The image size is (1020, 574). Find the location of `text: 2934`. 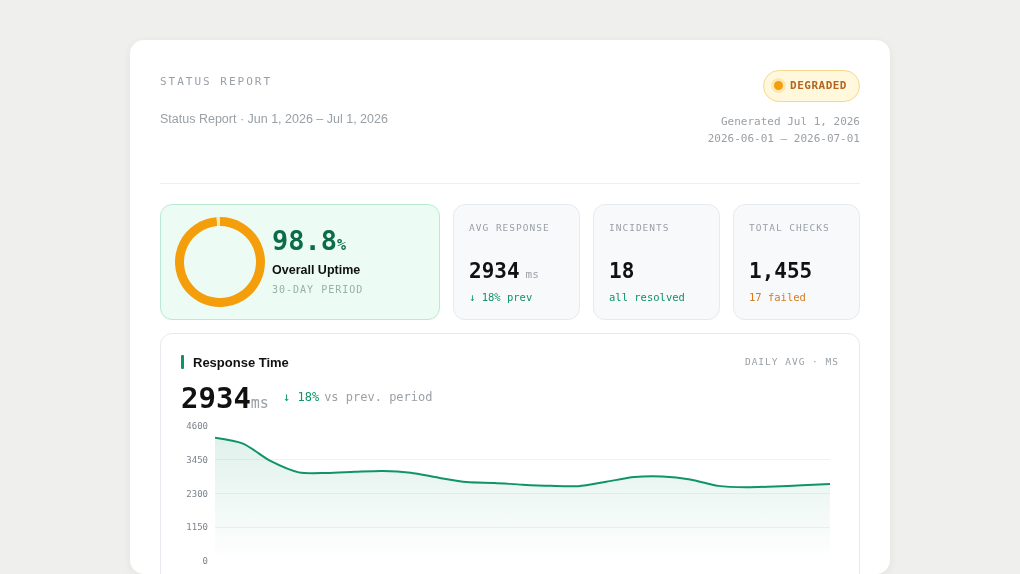

text: 2934 is located at coordinates (494, 271).